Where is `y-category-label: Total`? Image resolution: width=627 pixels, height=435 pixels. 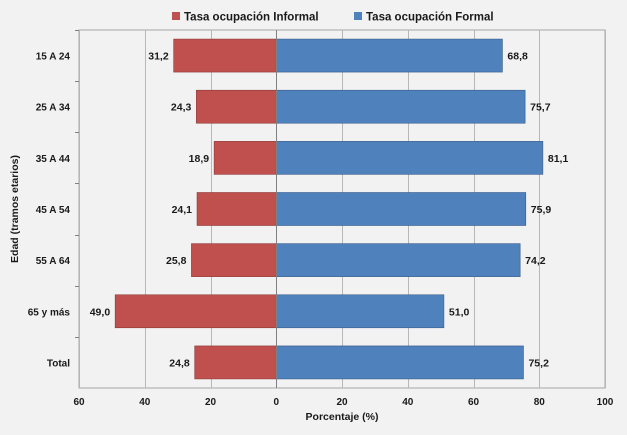 y-category-label: Total is located at coordinates (58, 363).